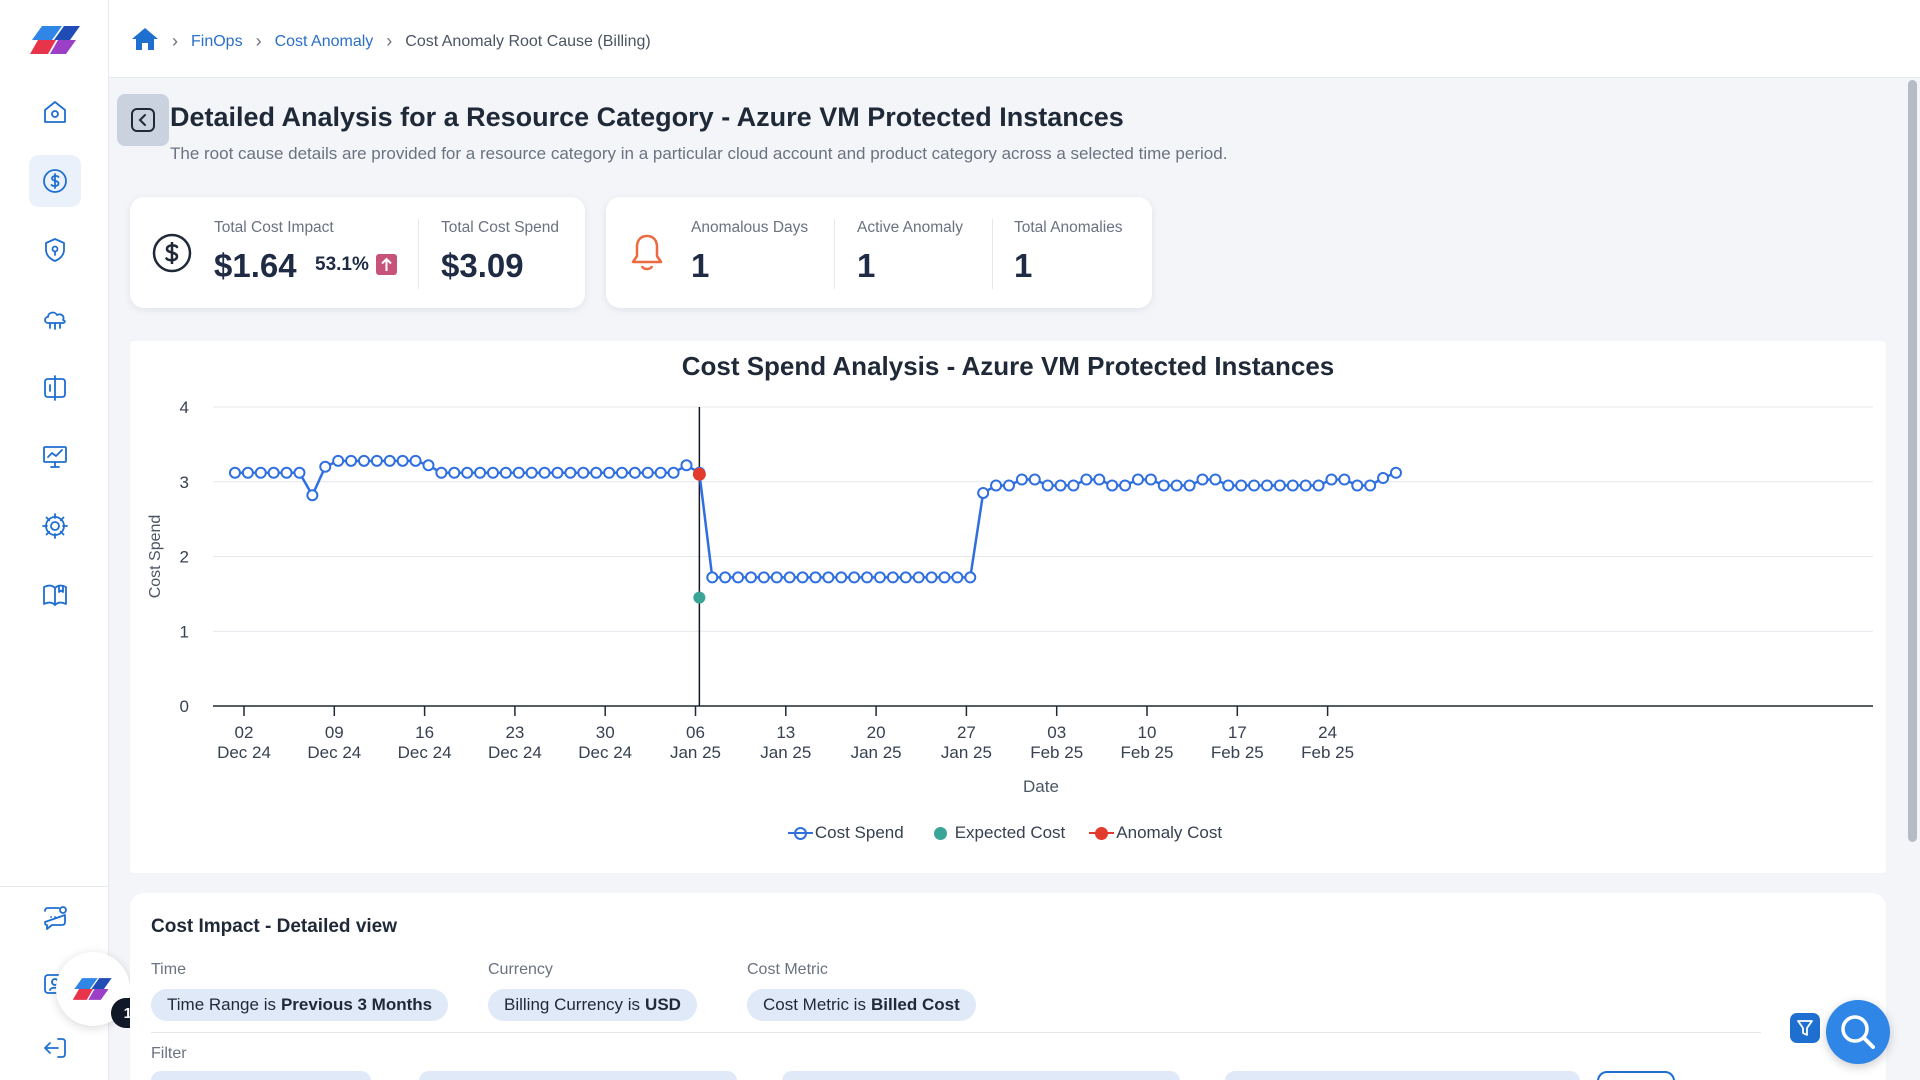 The width and height of the screenshot is (1920, 1080). I want to click on y-tick-label: 3, so click(184, 482).